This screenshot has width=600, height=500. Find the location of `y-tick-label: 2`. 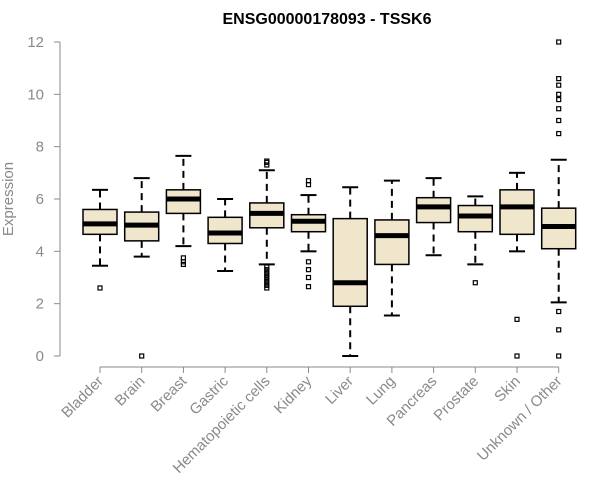

y-tick-label: 2 is located at coordinates (40, 304).